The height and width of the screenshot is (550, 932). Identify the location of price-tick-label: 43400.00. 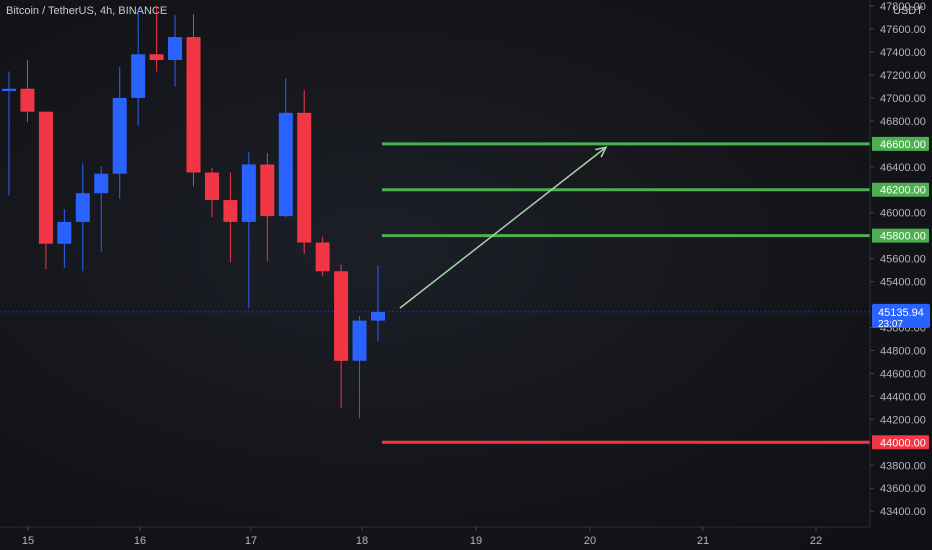
(903, 512).